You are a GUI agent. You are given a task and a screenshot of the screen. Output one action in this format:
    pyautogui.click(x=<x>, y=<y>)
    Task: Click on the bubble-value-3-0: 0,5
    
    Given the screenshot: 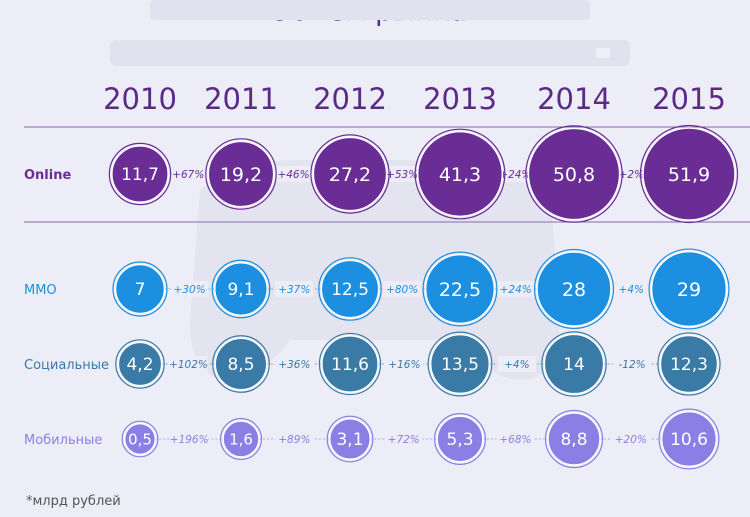 What is the action you would take?
    pyautogui.click(x=140, y=439)
    